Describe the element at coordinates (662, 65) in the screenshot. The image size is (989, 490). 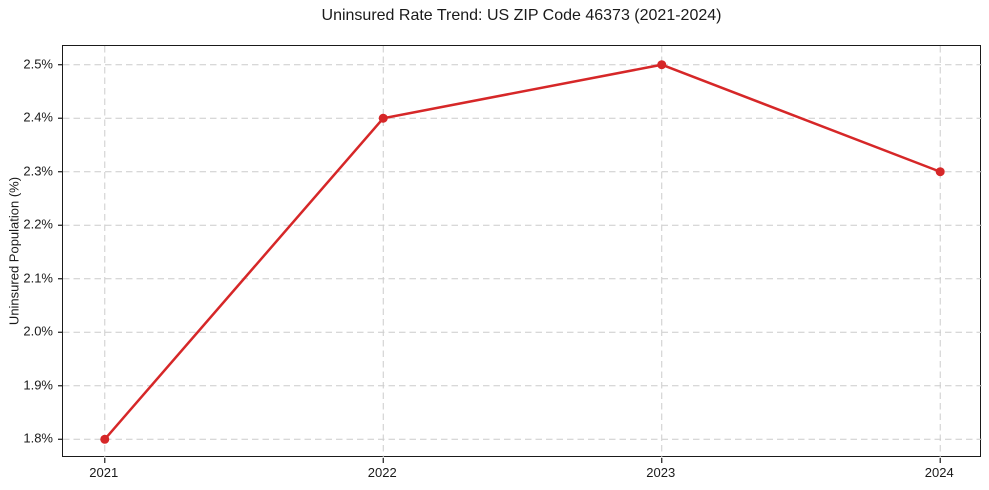
I see `data-point-2023` at that location.